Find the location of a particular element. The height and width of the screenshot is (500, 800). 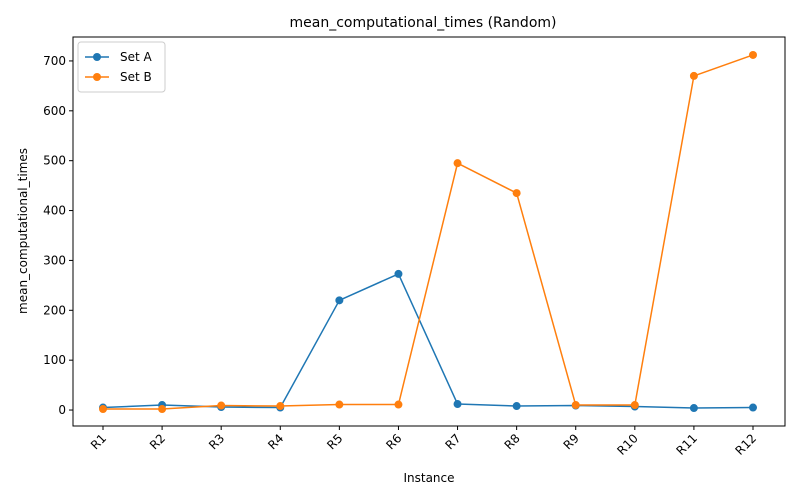

legend: Set A Set B is located at coordinates (121, 67).